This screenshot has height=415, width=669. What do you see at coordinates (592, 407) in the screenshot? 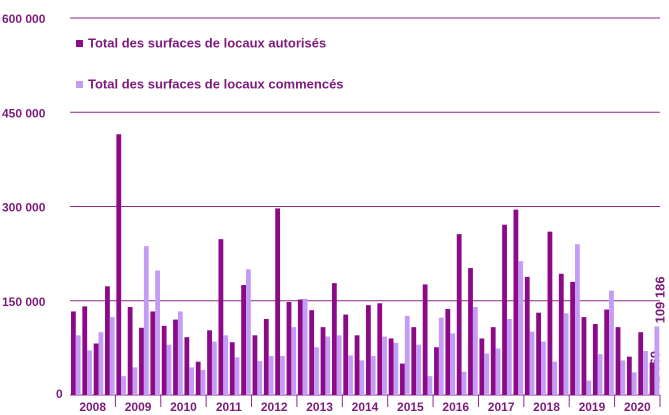
I see `x-tick-label: 2019` at bounding box center [592, 407].